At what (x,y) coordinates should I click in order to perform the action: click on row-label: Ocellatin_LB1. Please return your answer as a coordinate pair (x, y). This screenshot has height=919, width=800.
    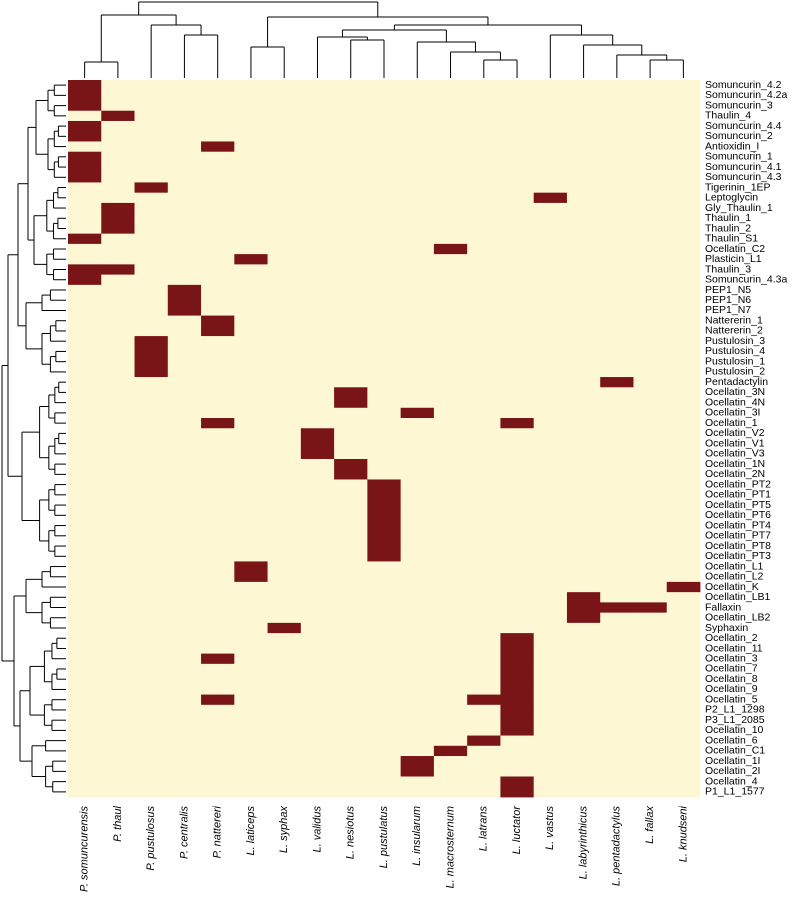
    Looking at the image, I should click on (738, 597).